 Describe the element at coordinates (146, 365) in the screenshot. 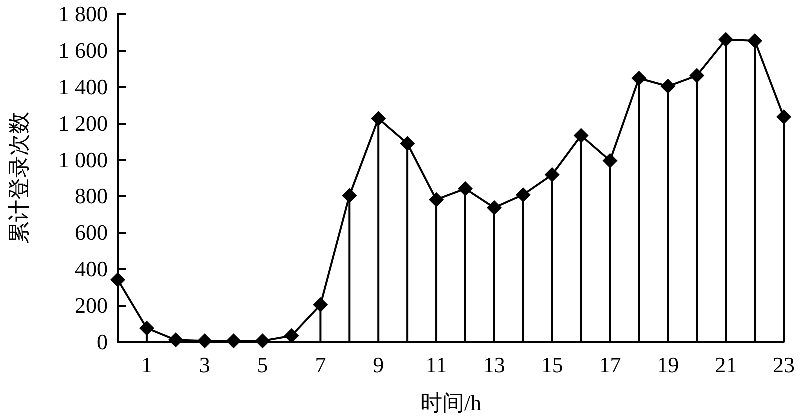

I see `x-tick-label: 1` at that location.